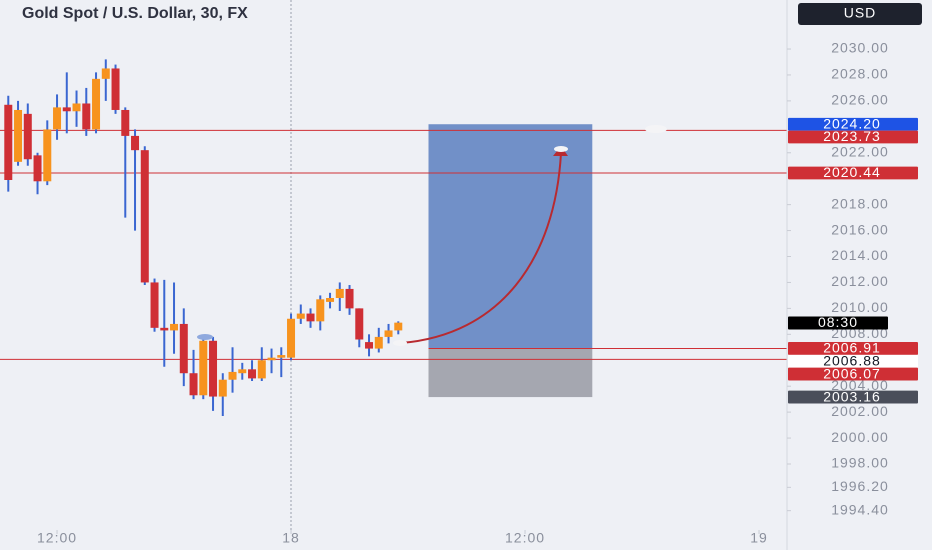 This screenshot has width=932, height=550. What do you see at coordinates (481, 248) in the screenshot?
I see `projection-arrow` at bounding box center [481, 248].